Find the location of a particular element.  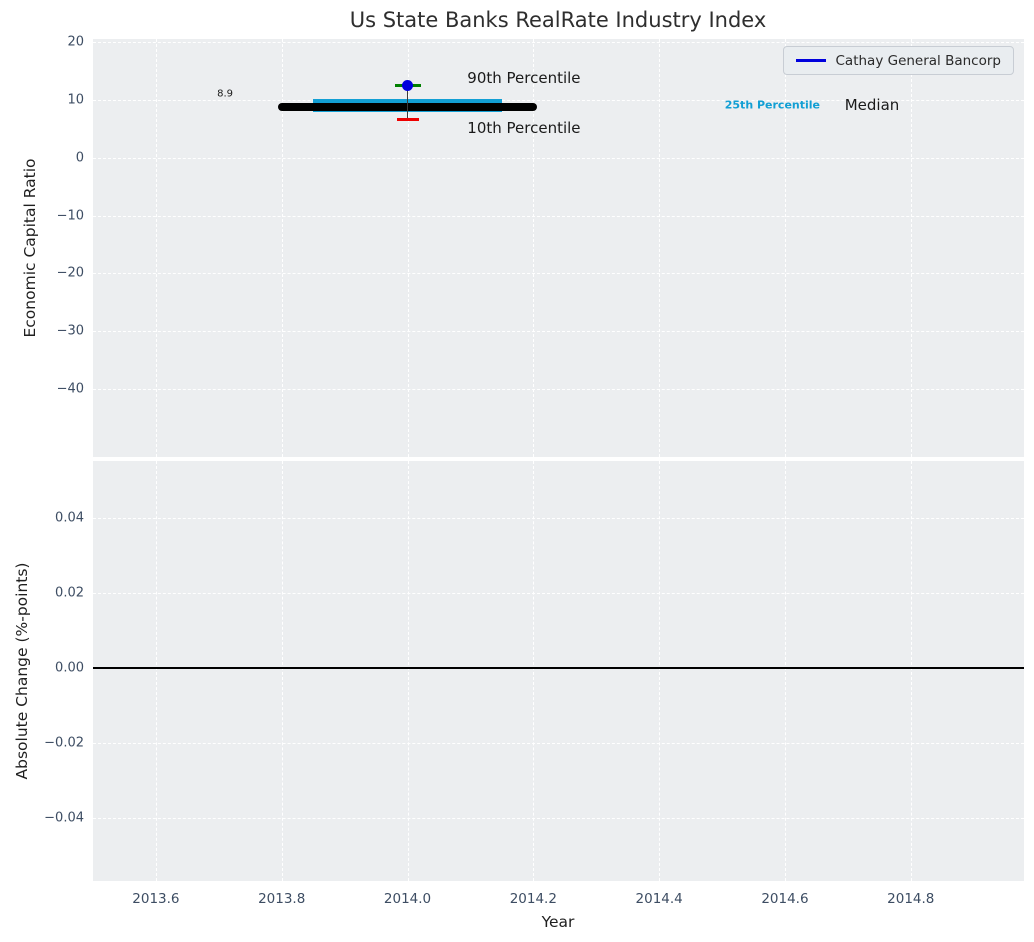

legend-line-swatch is located at coordinates (810, 60).